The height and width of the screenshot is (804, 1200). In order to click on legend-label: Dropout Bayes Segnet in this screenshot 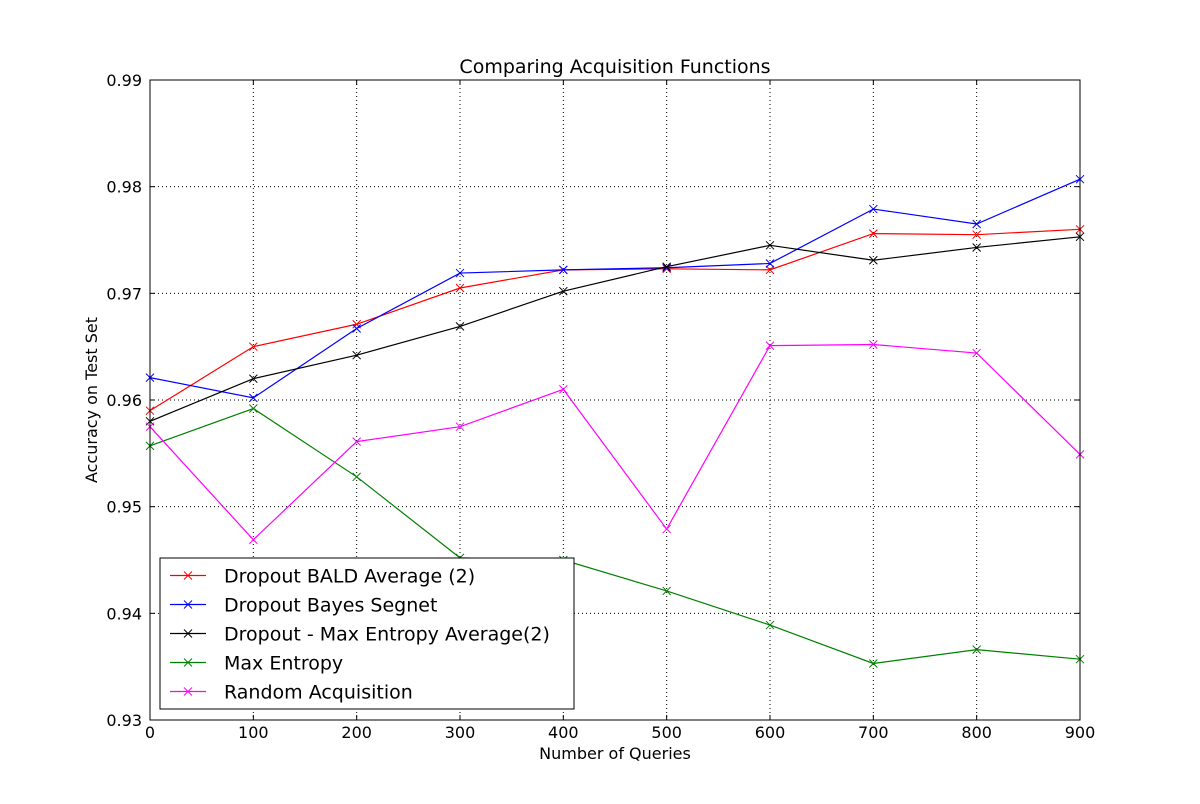, I will do `click(330, 606)`.